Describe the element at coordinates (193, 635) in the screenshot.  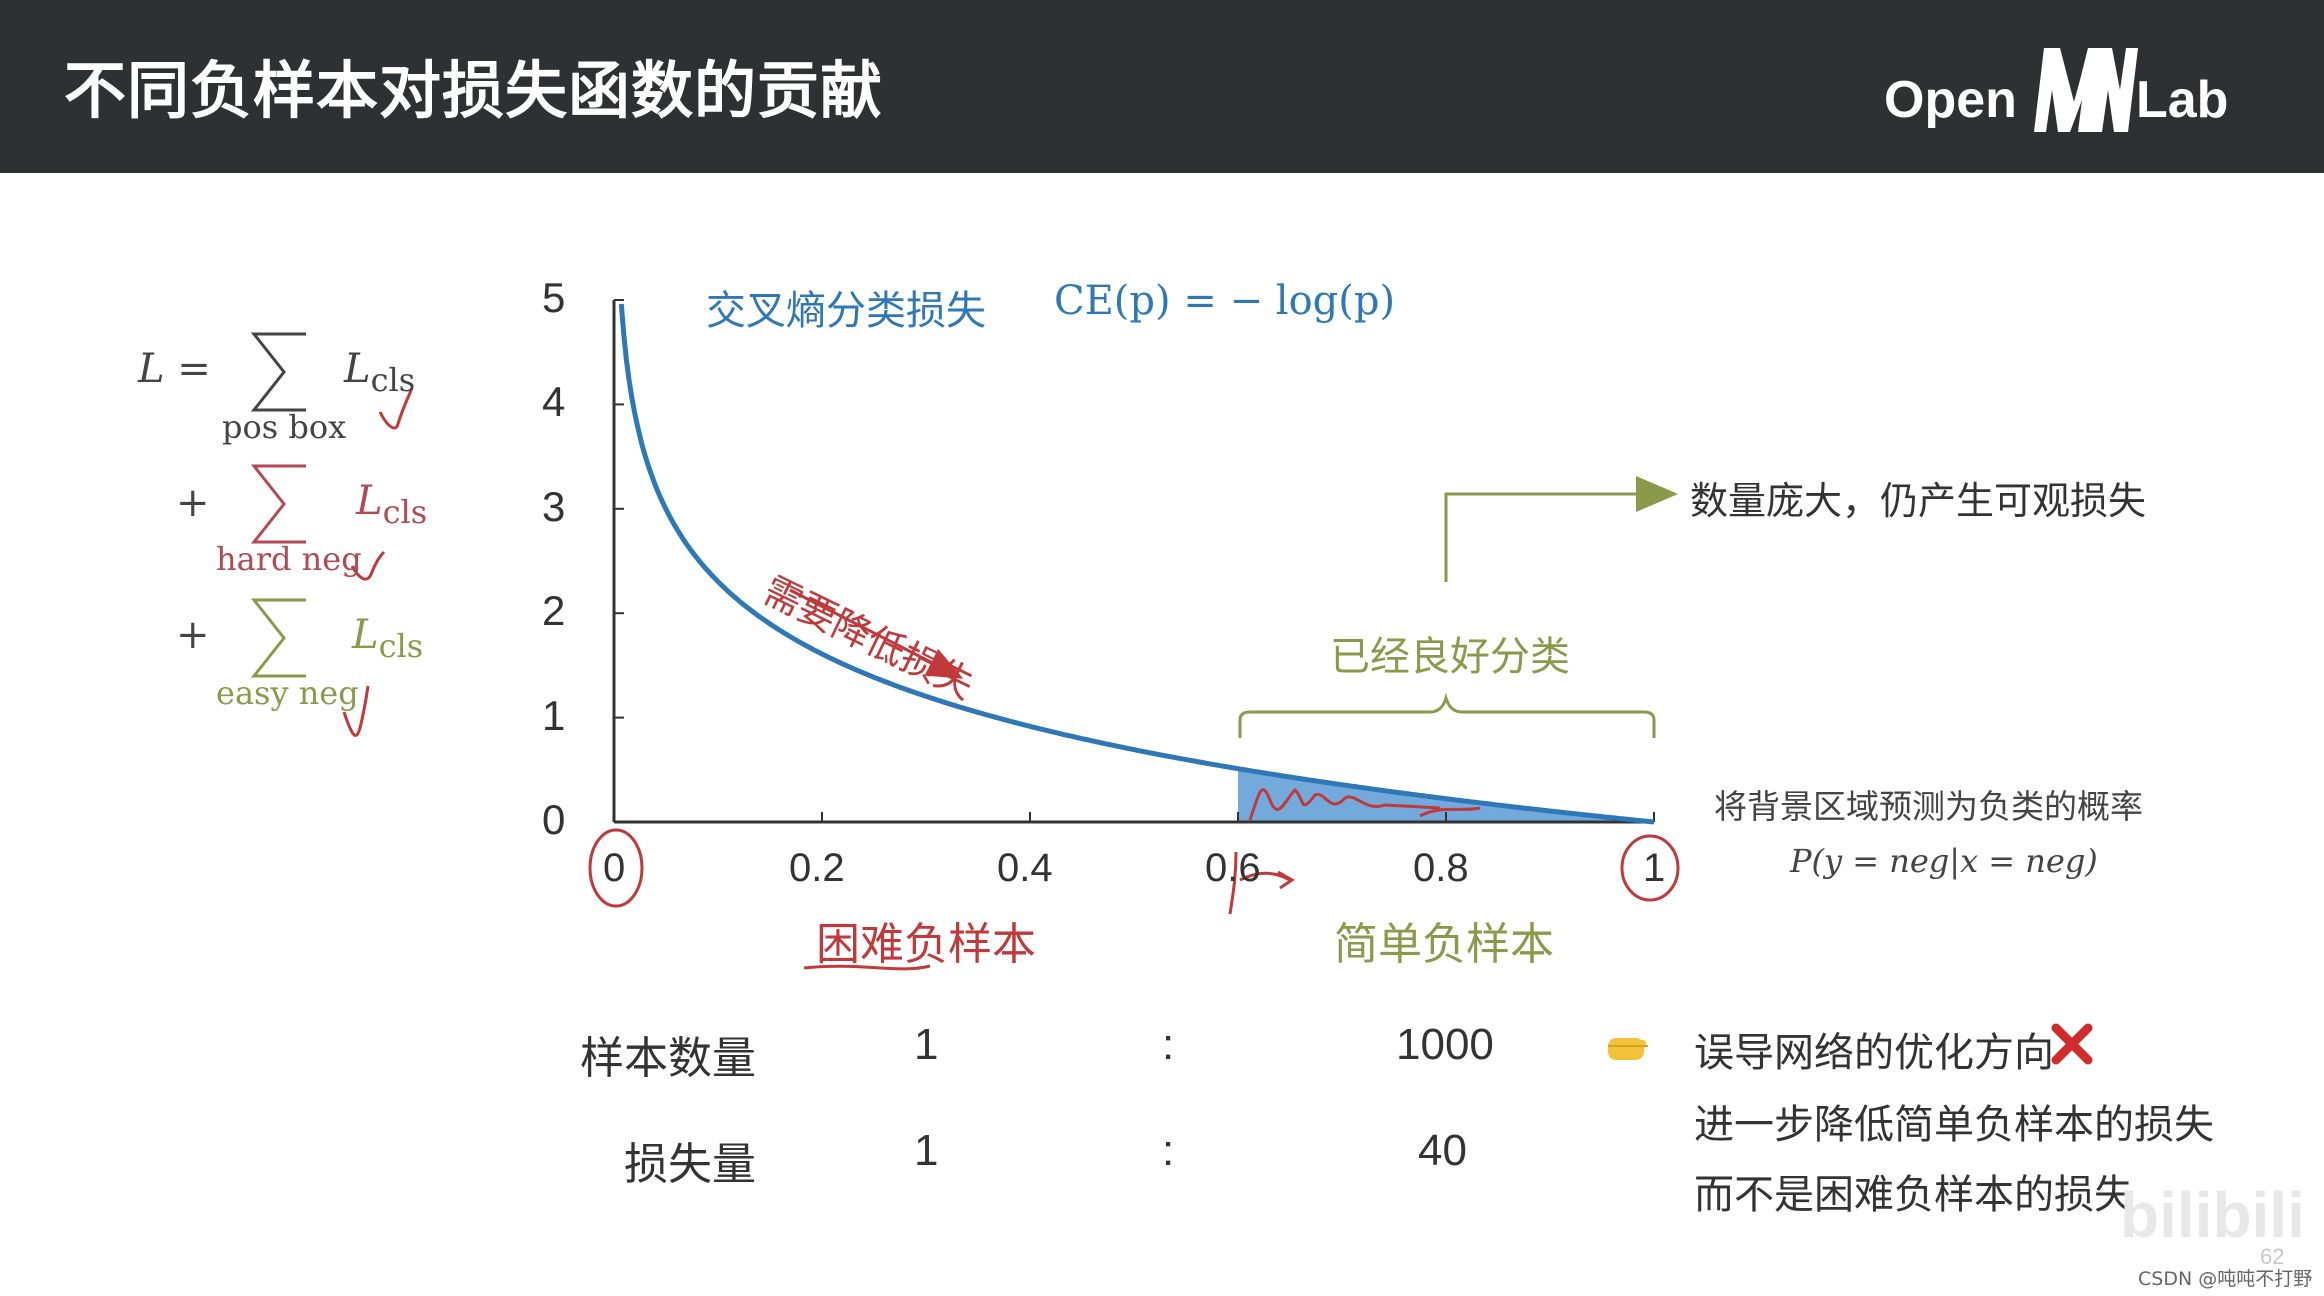
I see `plus-easy: +` at that location.